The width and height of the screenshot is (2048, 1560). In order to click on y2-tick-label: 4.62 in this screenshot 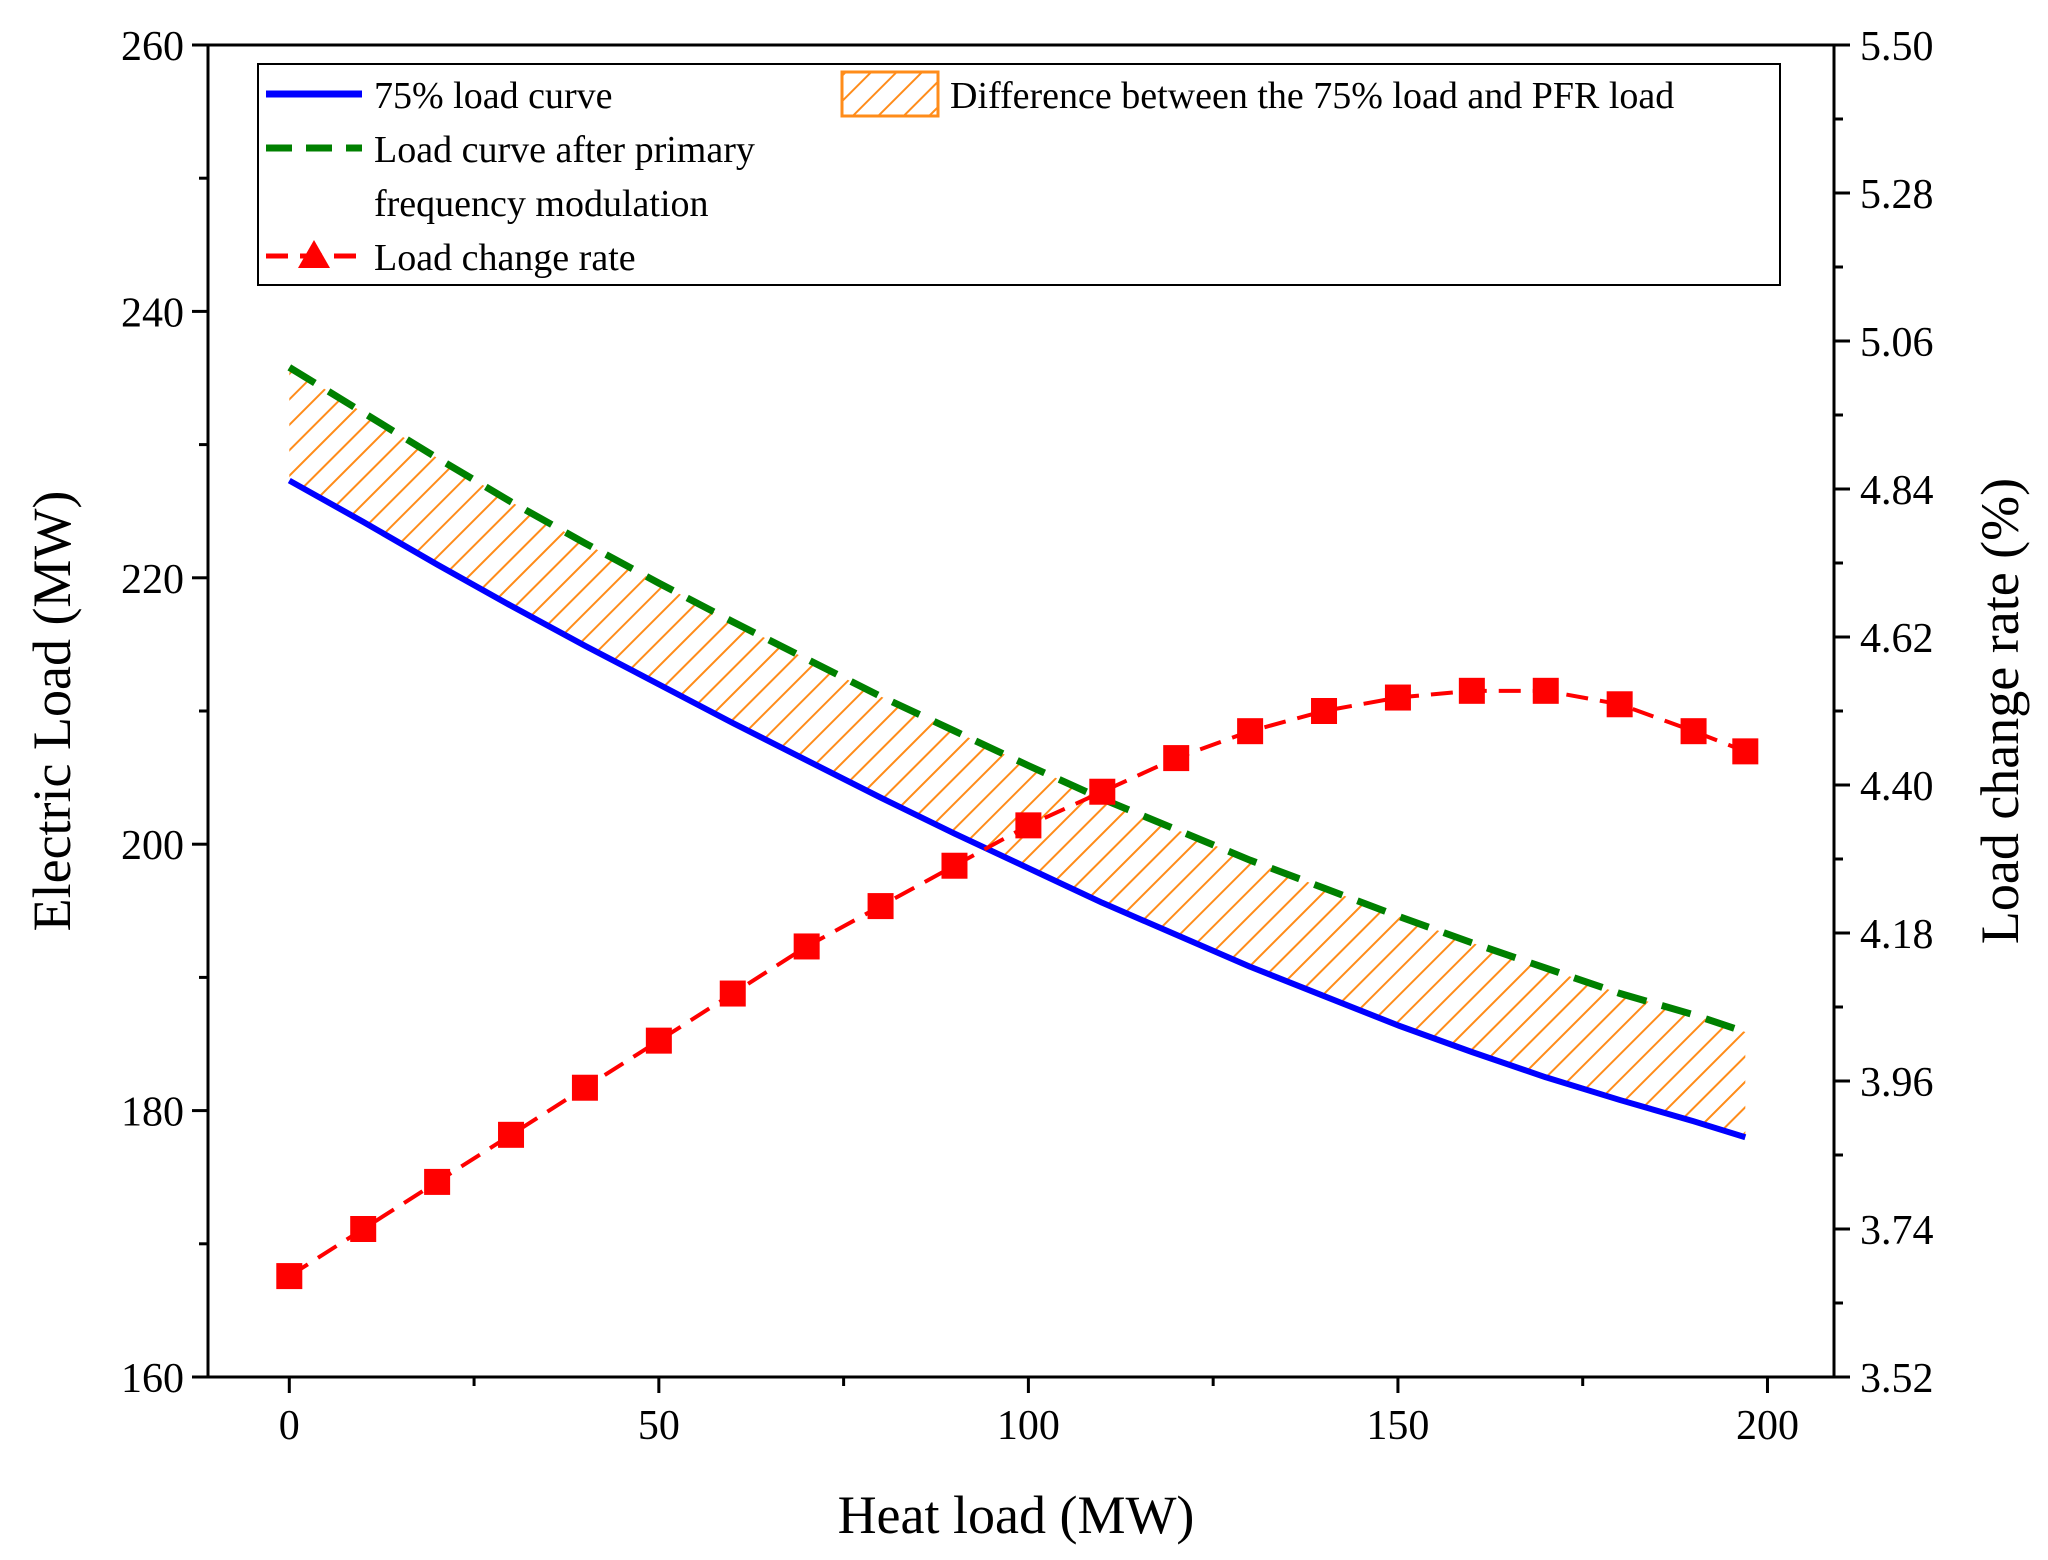, I will do `click(1897, 639)`.